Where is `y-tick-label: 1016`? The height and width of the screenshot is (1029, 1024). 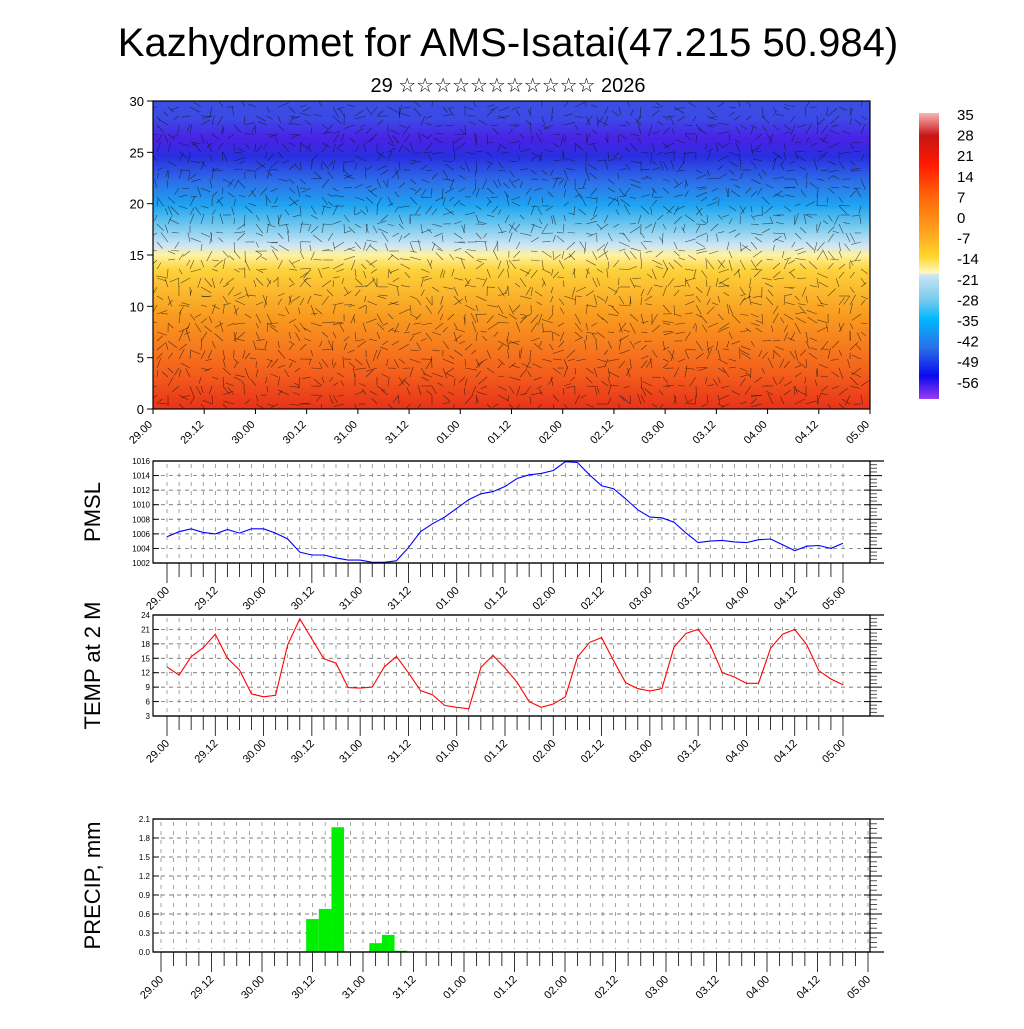
y-tick-label: 1016 is located at coordinates (141, 461).